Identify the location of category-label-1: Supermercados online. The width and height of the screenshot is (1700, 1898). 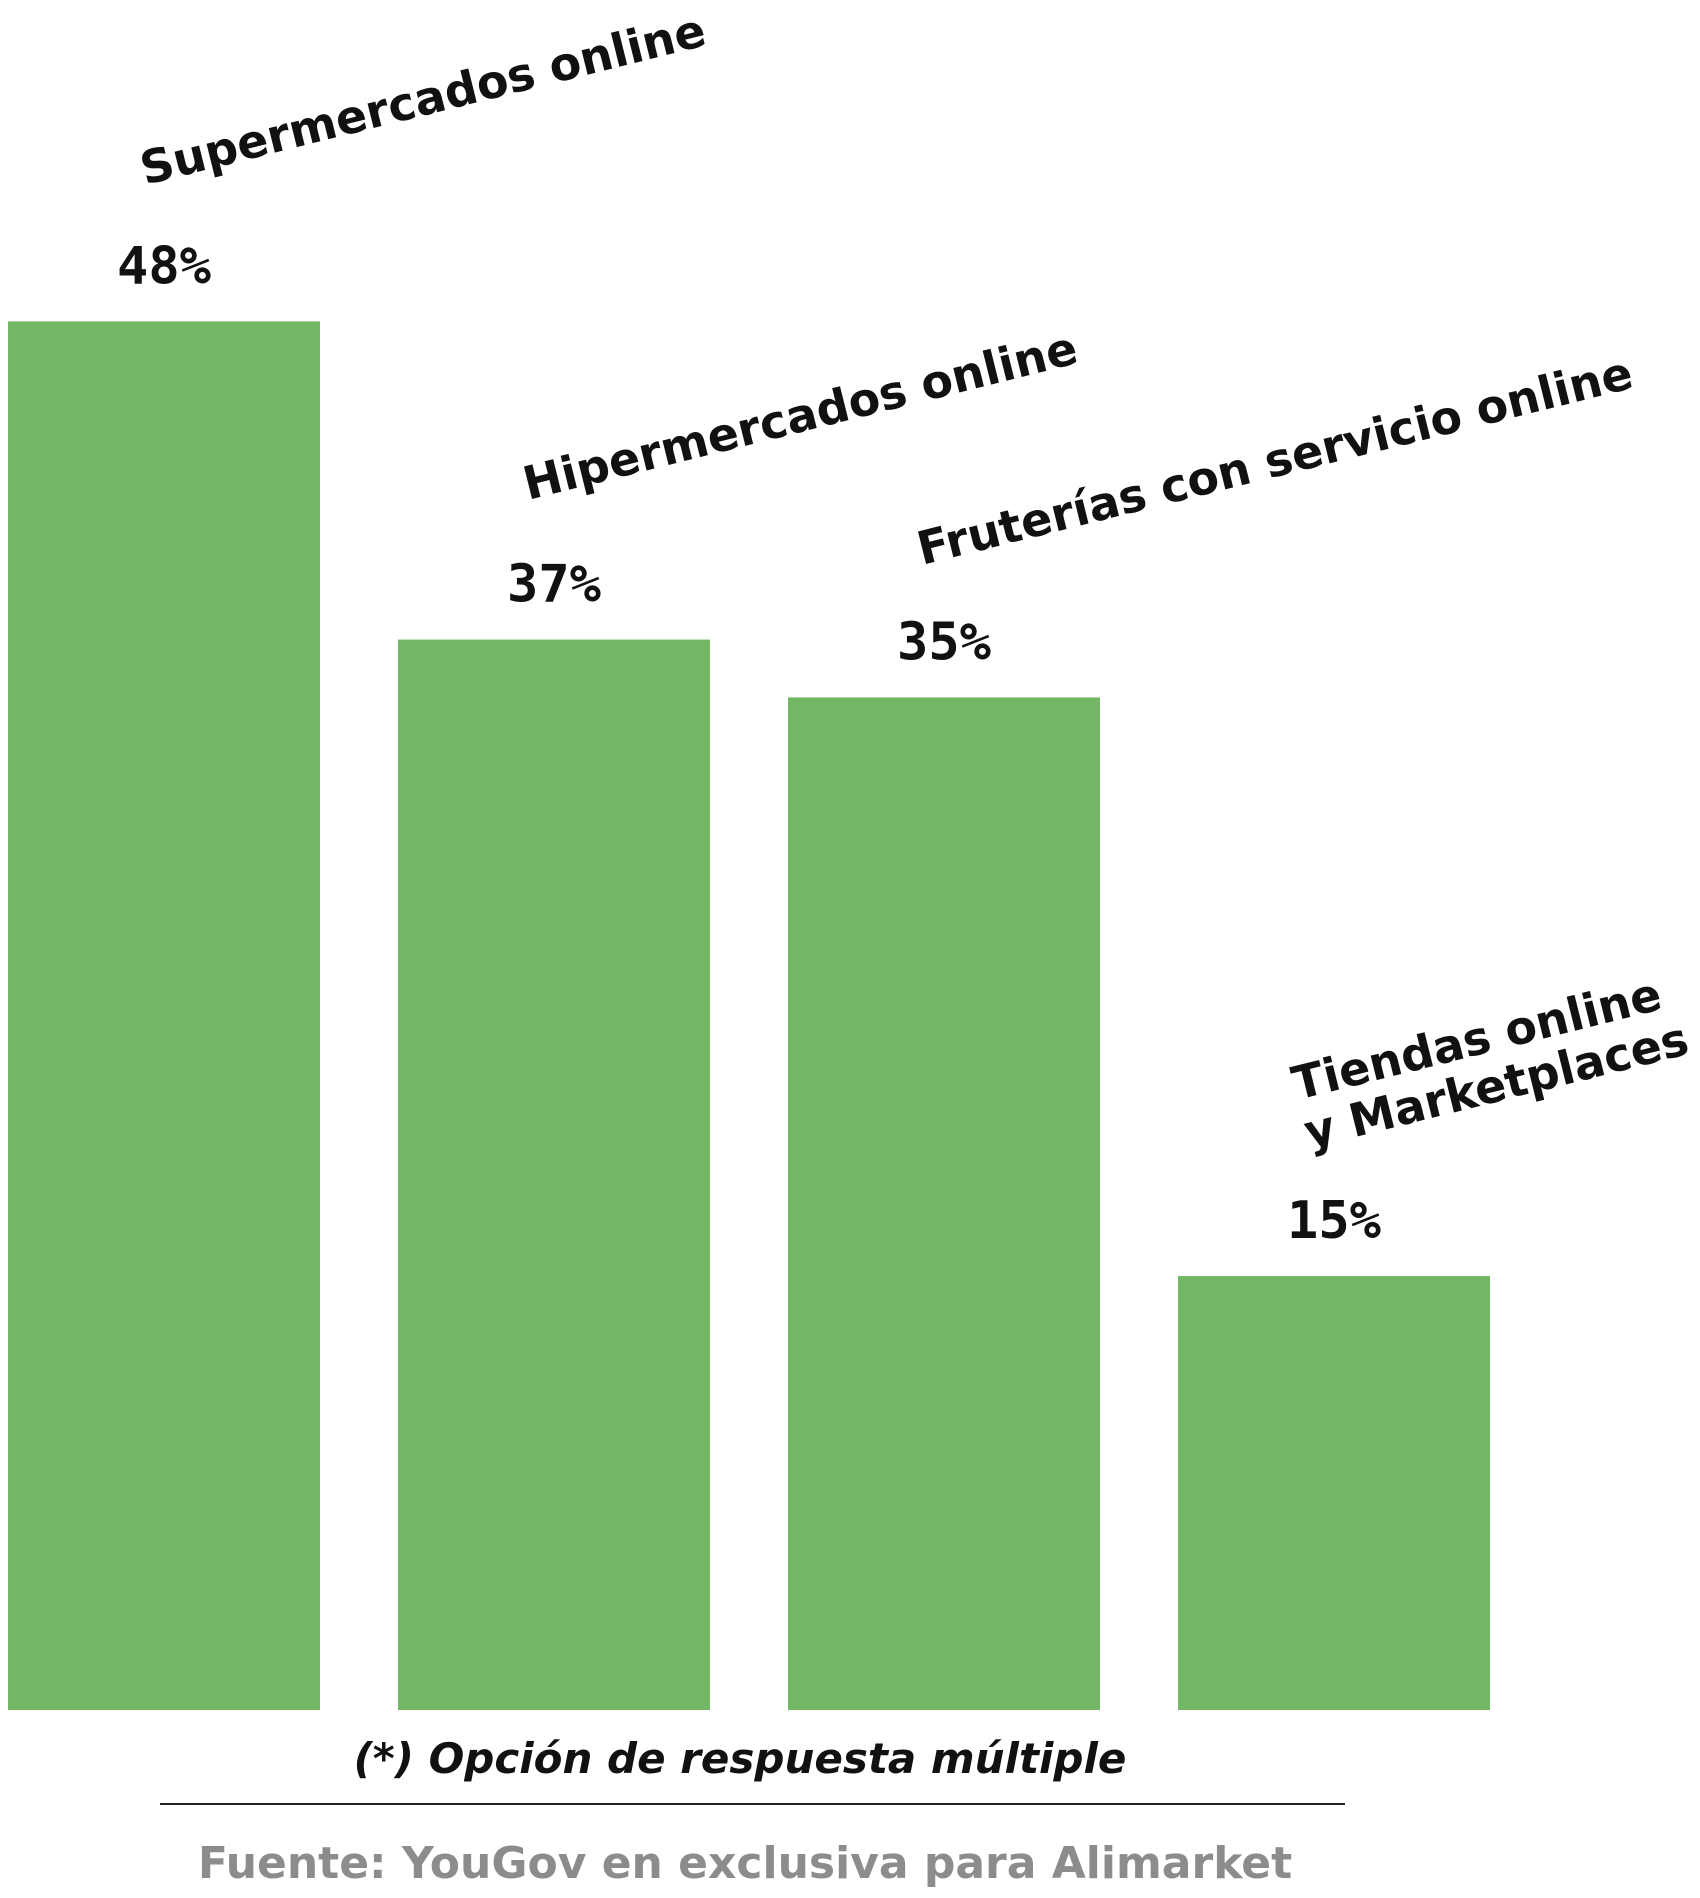
(423, 99).